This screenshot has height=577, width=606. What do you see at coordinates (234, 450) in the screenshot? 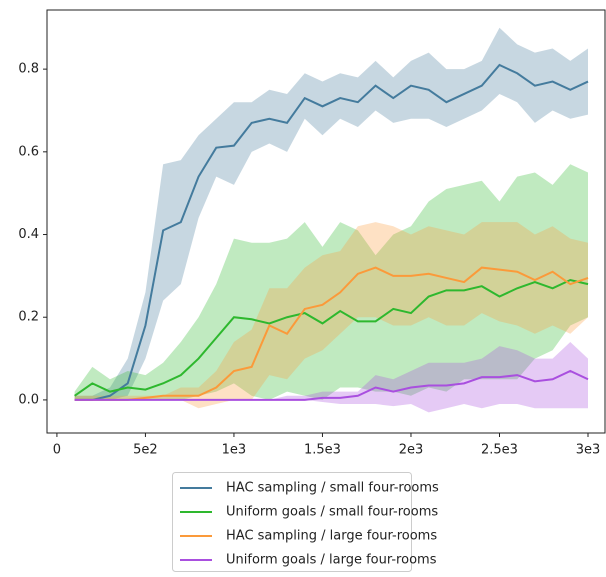
I see `x-tick-label: 1e3` at bounding box center [234, 450].